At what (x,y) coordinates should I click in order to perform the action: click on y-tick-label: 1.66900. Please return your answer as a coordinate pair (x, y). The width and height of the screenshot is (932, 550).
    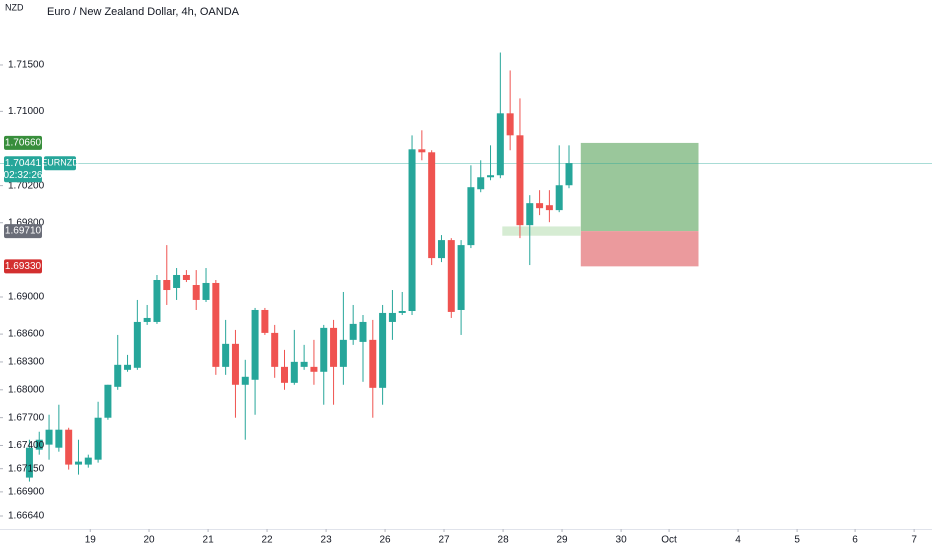
    Looking at the image, I should click on (26, 492).